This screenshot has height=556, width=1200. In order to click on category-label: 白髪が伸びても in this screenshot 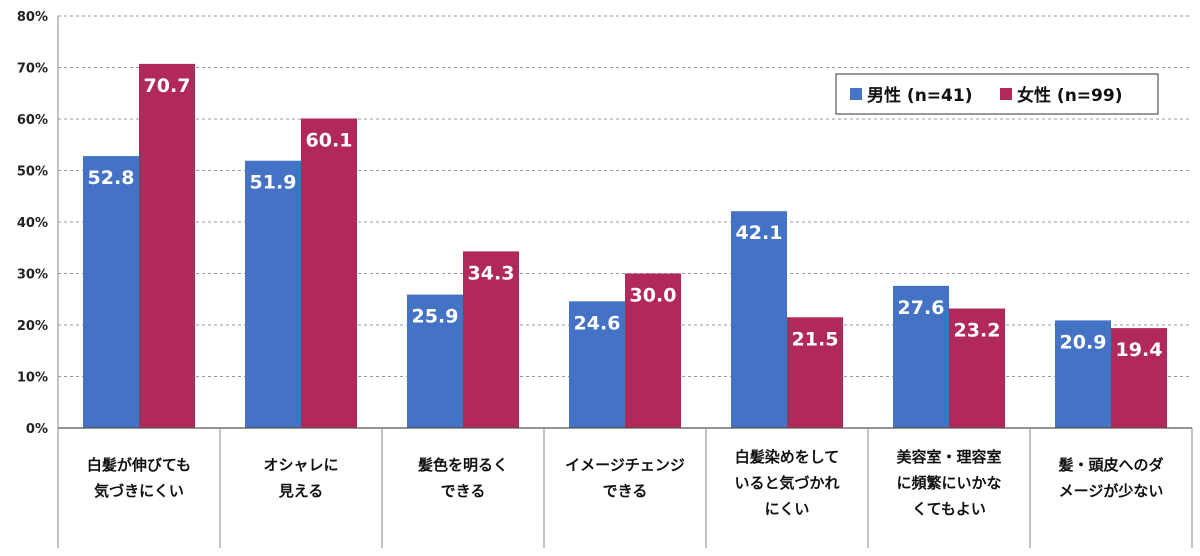, I will do `click(139, 465)`.